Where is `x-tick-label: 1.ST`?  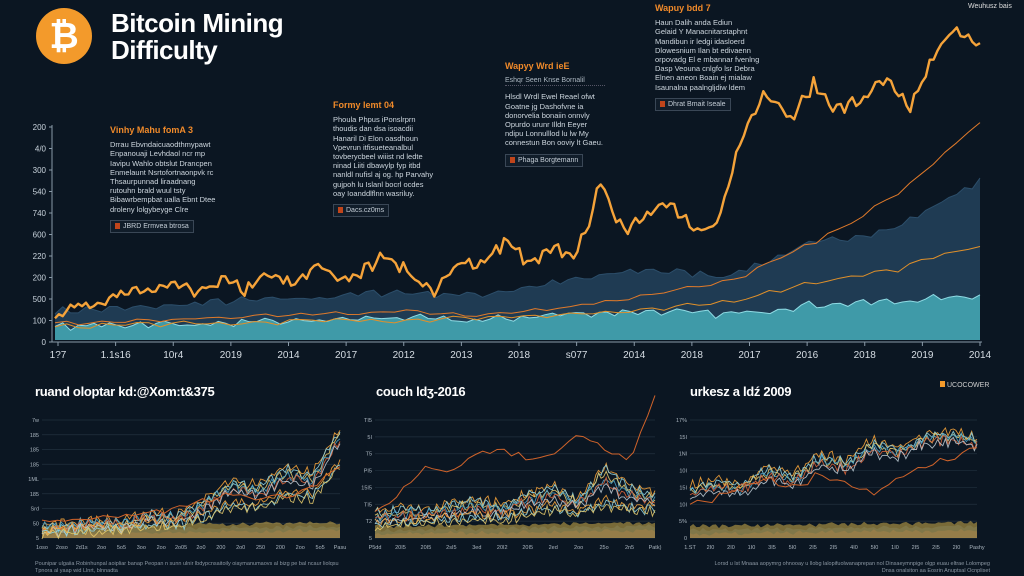 x-tick-label: 1.ST is located at coordinates (690, 548).